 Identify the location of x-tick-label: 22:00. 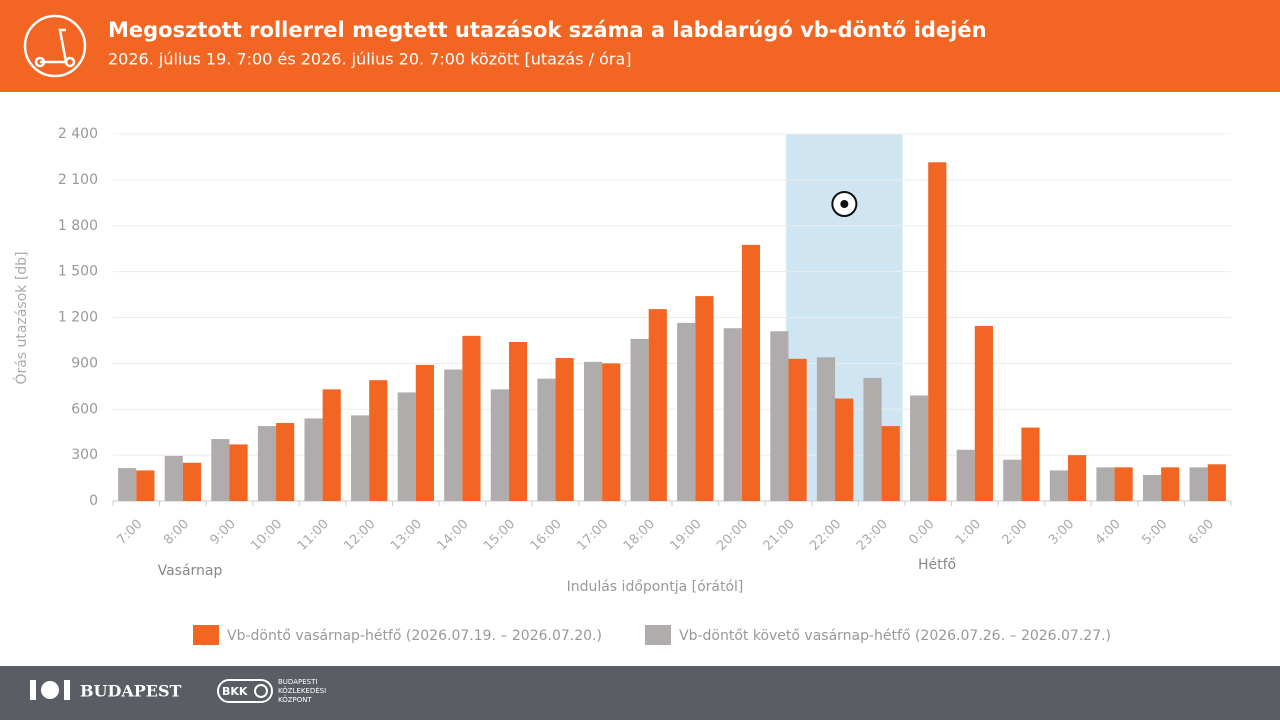
(825, 535).